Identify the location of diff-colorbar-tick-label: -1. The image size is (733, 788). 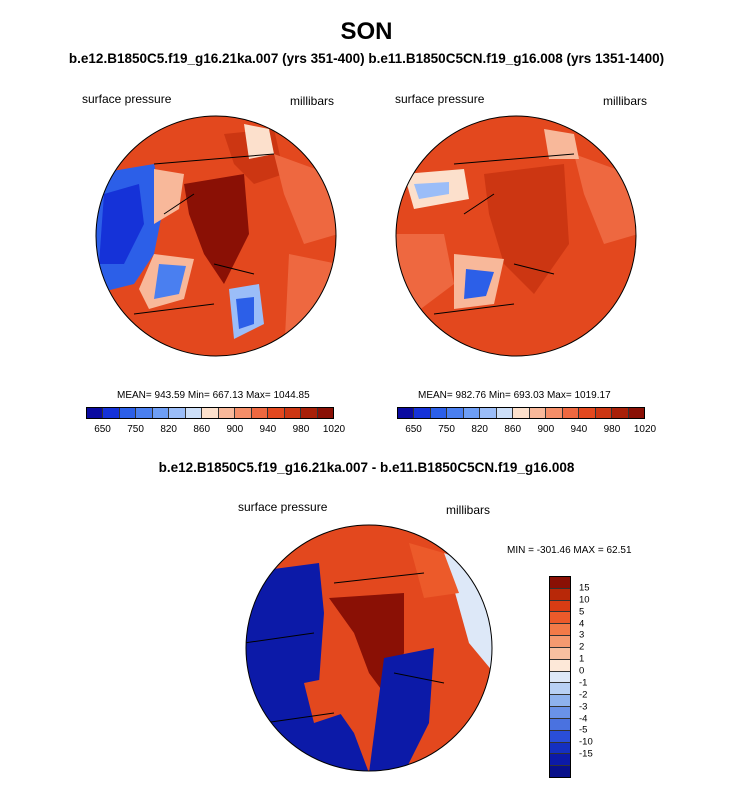
(583, 683).